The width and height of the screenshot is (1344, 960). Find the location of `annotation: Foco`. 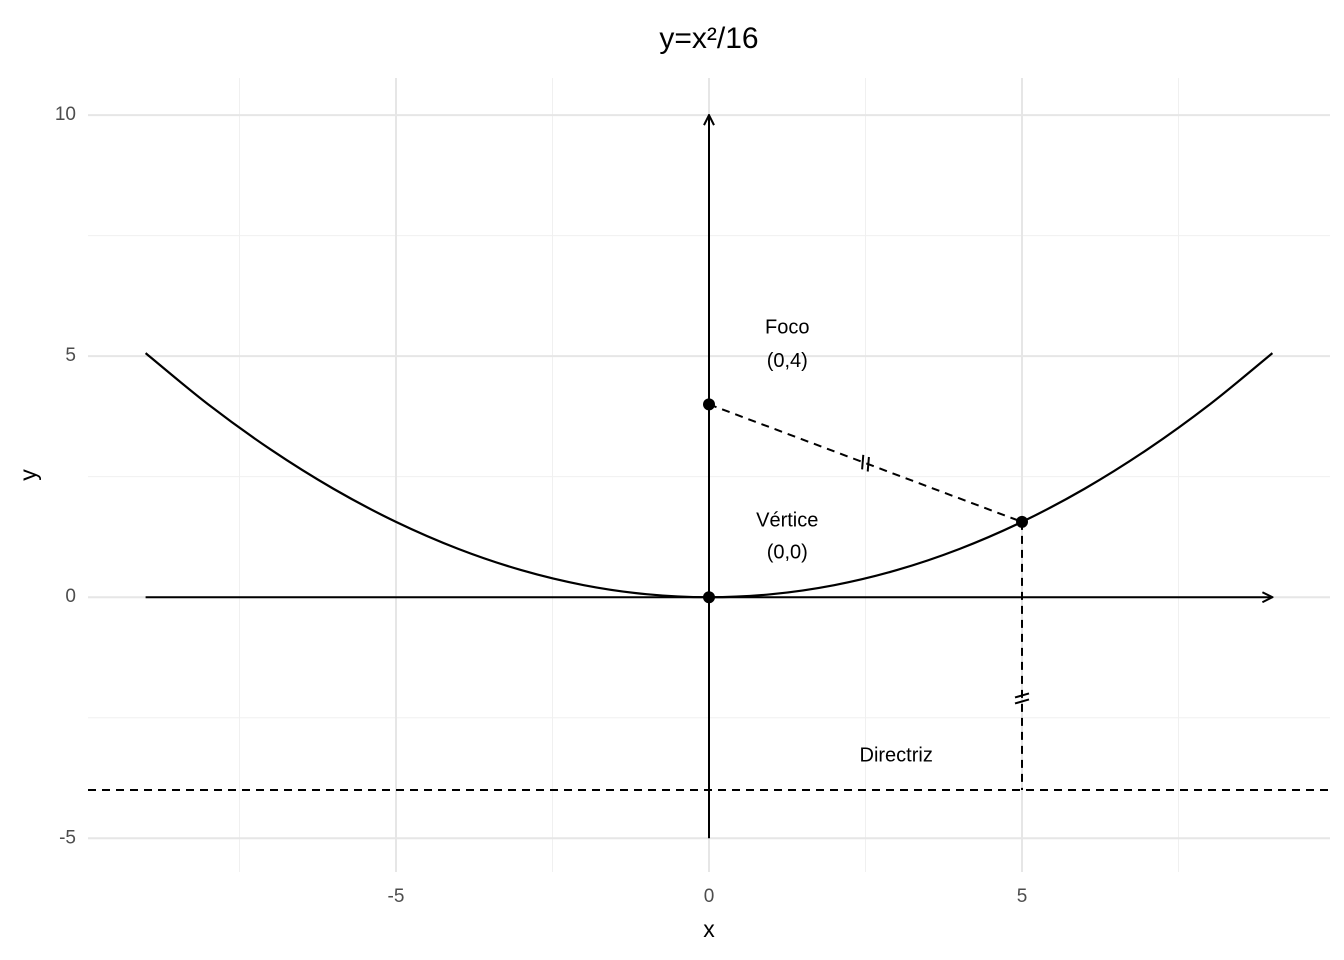

annotation: Foco is located at coordinates (787, 327).